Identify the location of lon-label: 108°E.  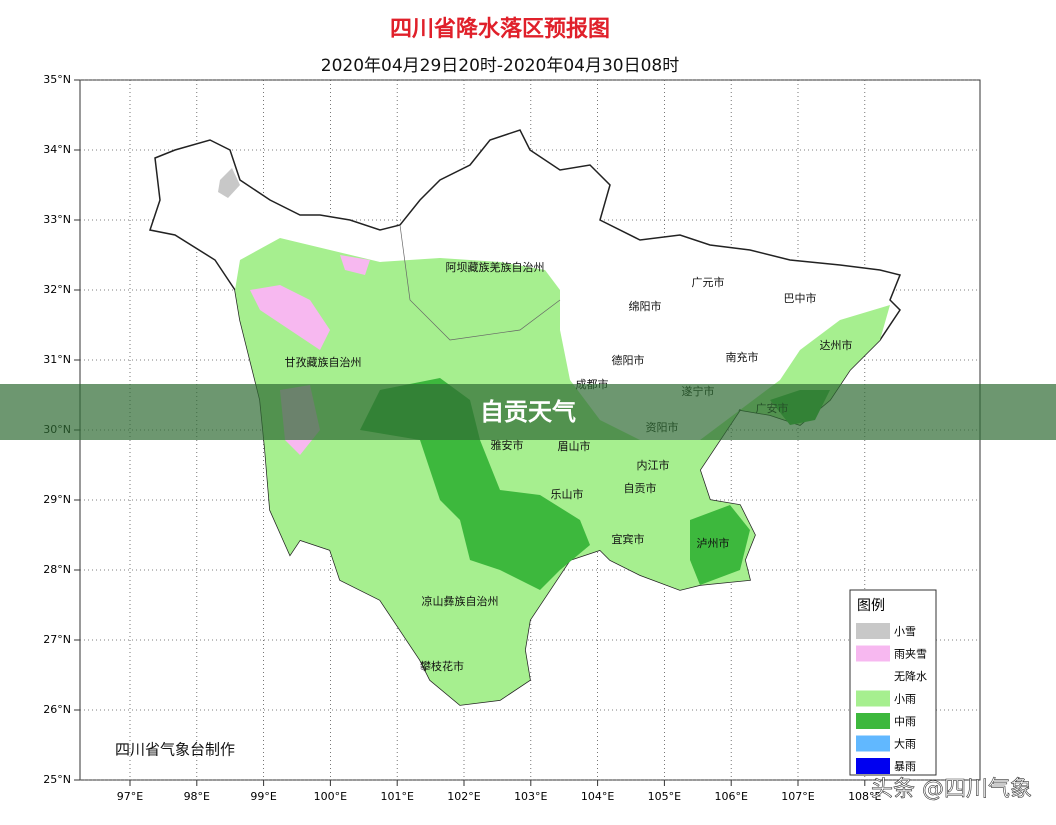
(864, 796).